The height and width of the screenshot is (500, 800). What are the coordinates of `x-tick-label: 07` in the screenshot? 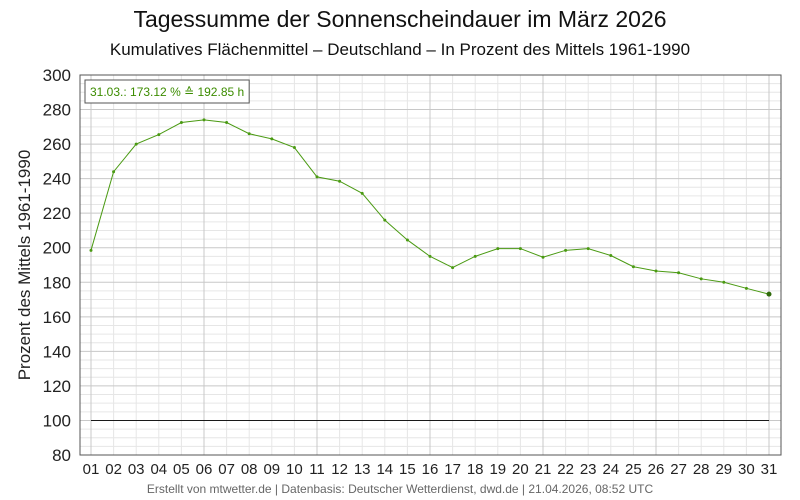 It's located at (226, 469).